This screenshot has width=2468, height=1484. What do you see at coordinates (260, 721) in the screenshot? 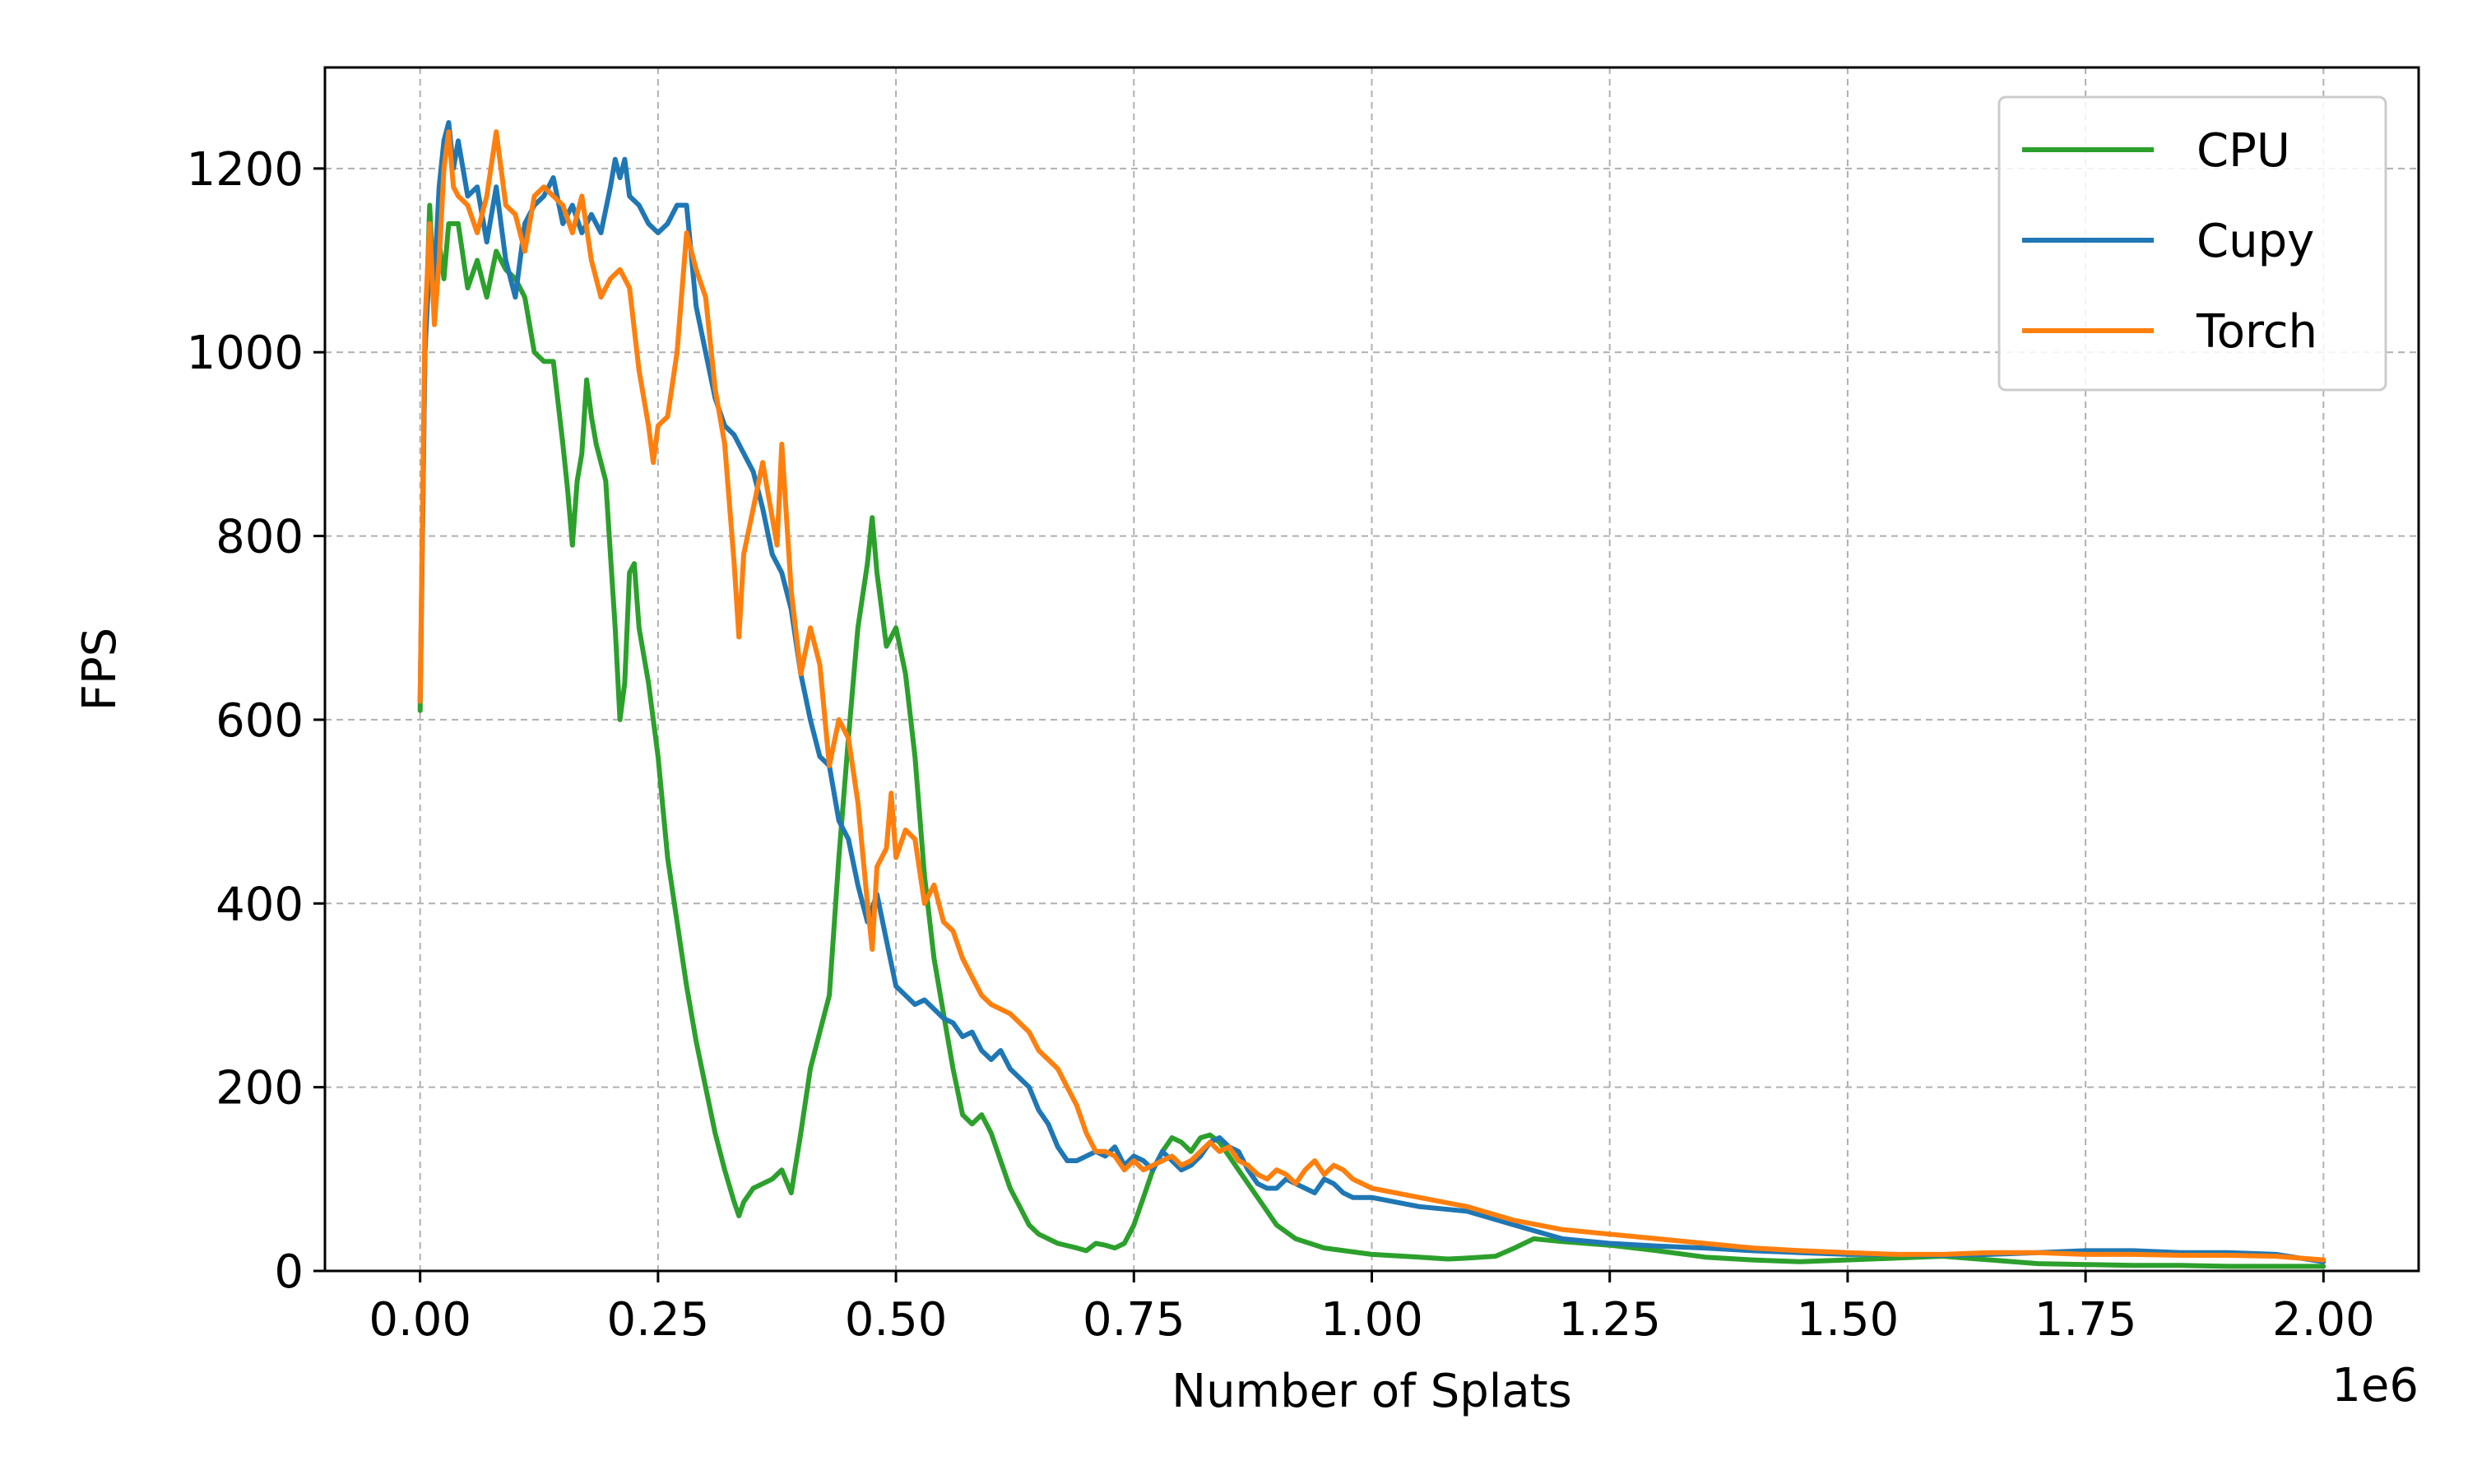
I see `y-tick-label: 600` at bounding box center [260, 721].